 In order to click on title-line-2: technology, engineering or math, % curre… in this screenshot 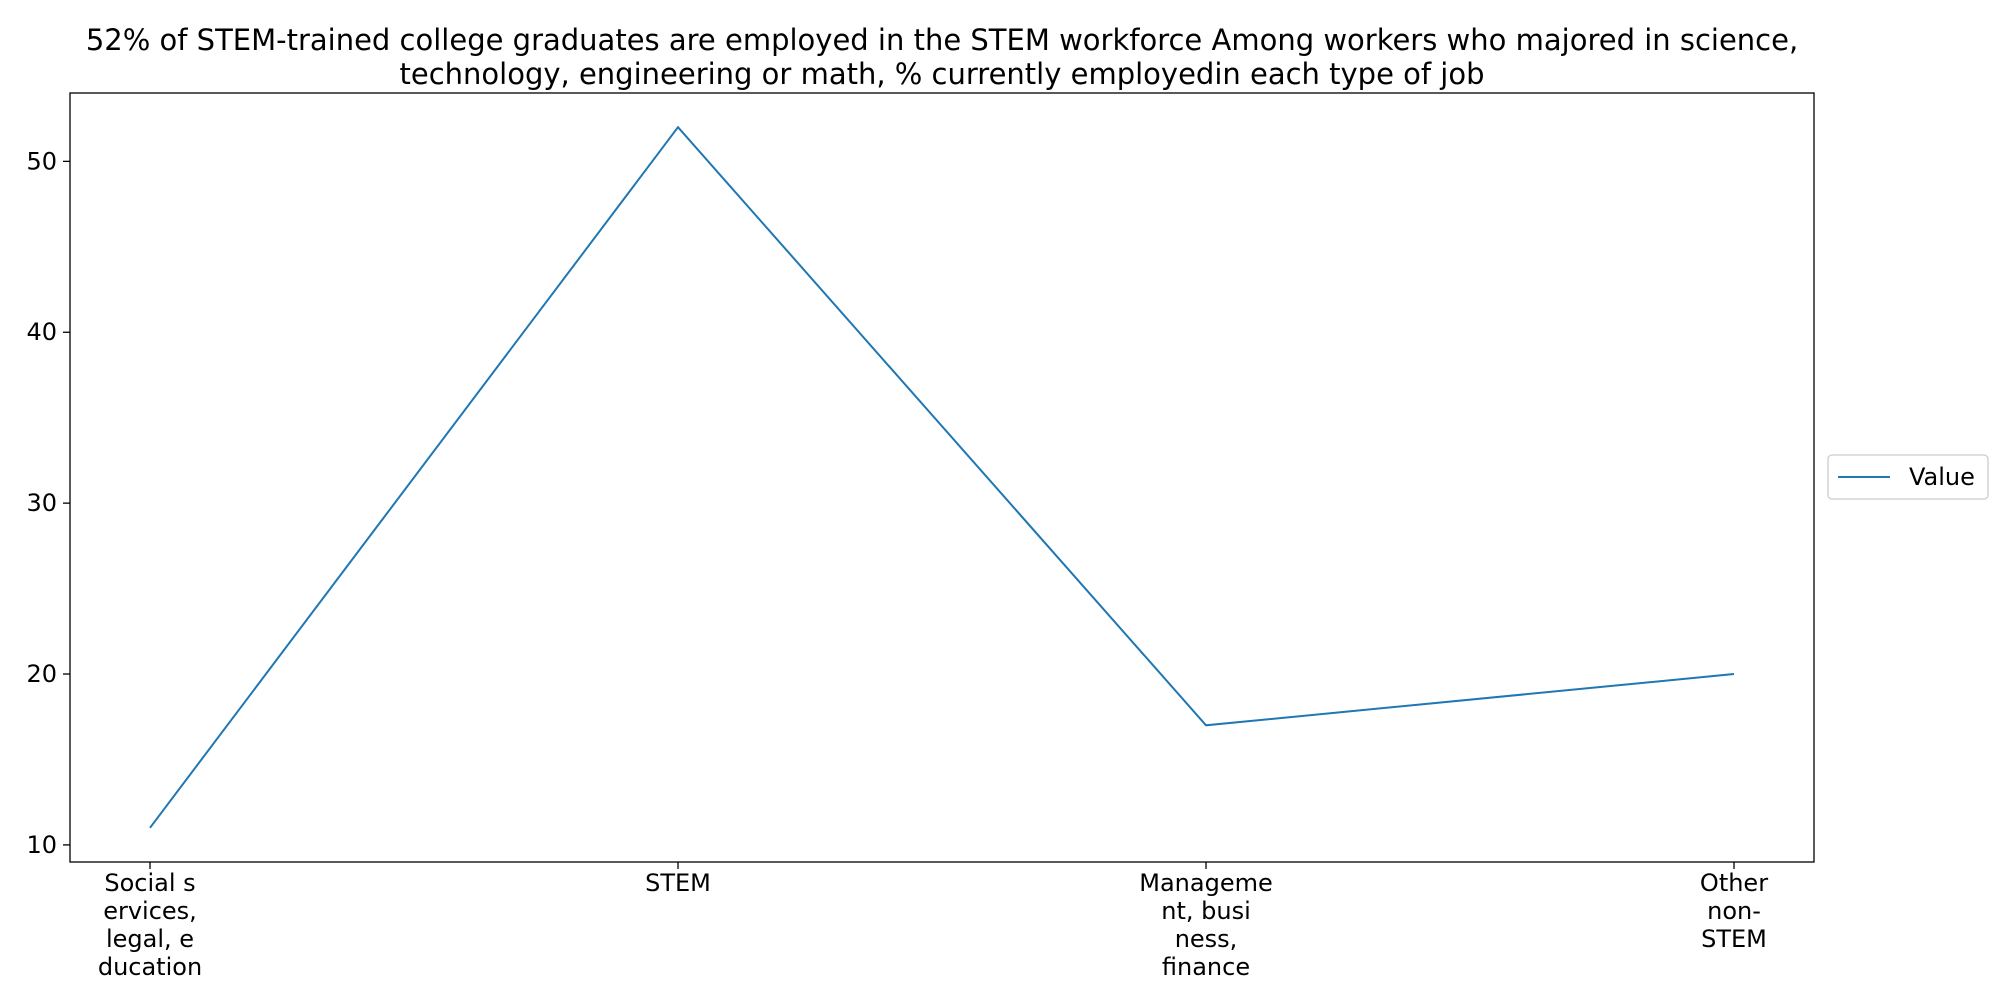, I will do `click(941, 74)`.